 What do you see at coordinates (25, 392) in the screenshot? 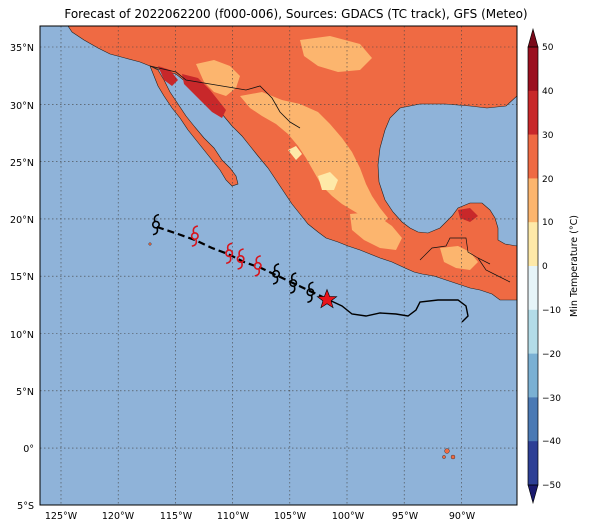
I see `lat-tick-label: 5°N` at bounding box center [25, 392].